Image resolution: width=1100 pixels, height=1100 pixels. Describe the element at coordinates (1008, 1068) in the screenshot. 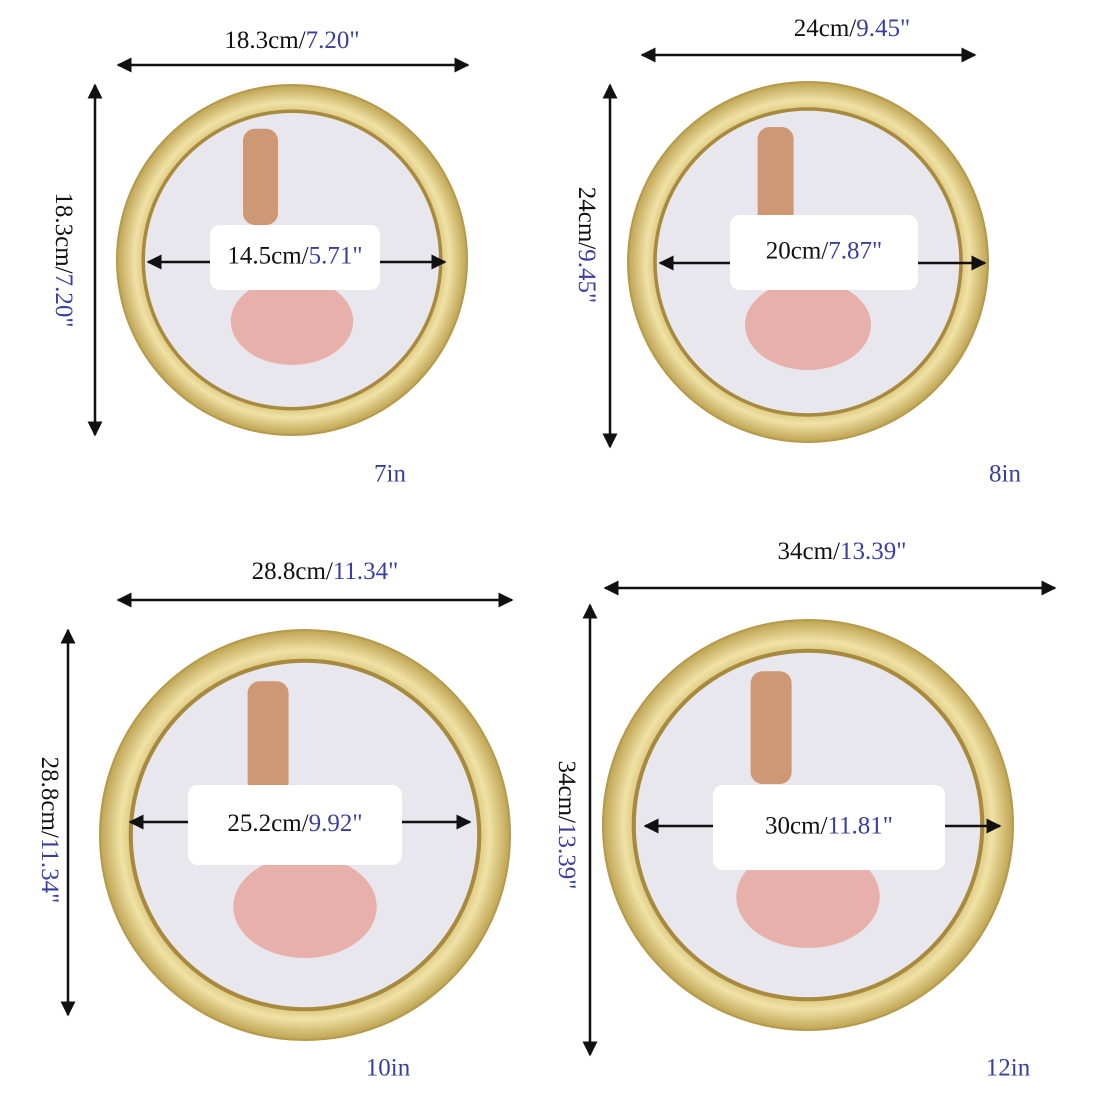

I see `size-label: 12in` at that location.